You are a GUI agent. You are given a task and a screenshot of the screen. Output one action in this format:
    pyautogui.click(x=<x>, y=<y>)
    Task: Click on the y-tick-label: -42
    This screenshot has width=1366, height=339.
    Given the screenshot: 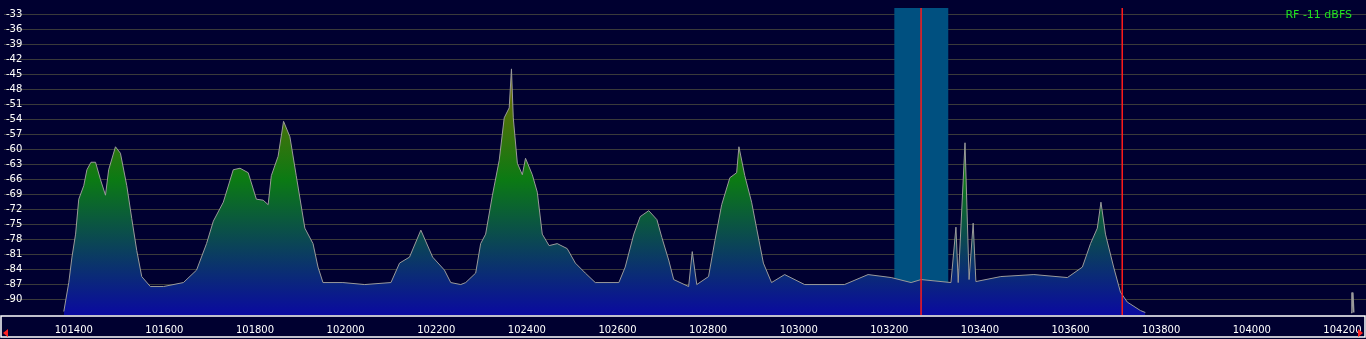 What is the action you would take?
    pyautogui.click(x=14, y=59)
    